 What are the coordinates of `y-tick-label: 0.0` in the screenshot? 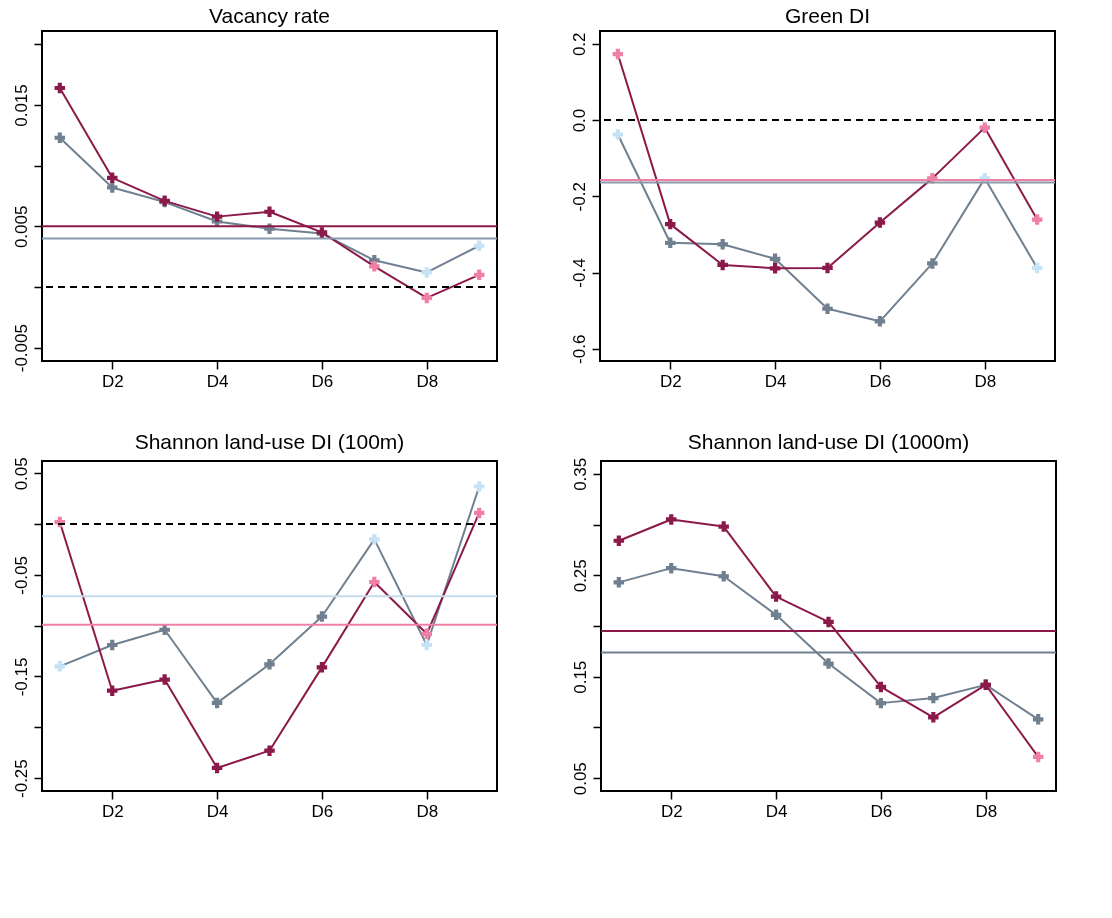 It's located at (579, 120).